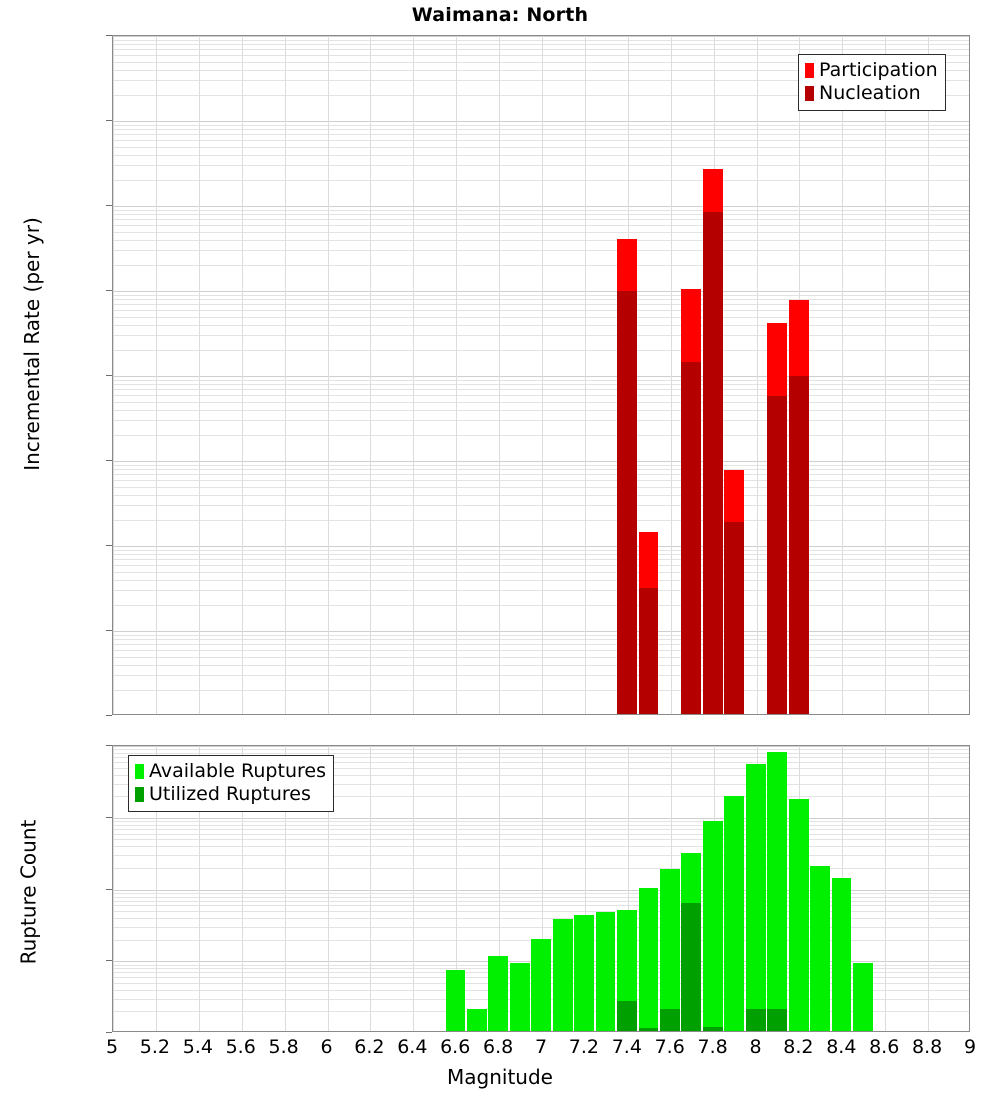 The height and width of the screenshot is (1100, 1000). What do you see at coordinates (412, 1047) in the screenshot?
I see `x-axis-tick-label: 6.4` at bounding box center [412, 1047].